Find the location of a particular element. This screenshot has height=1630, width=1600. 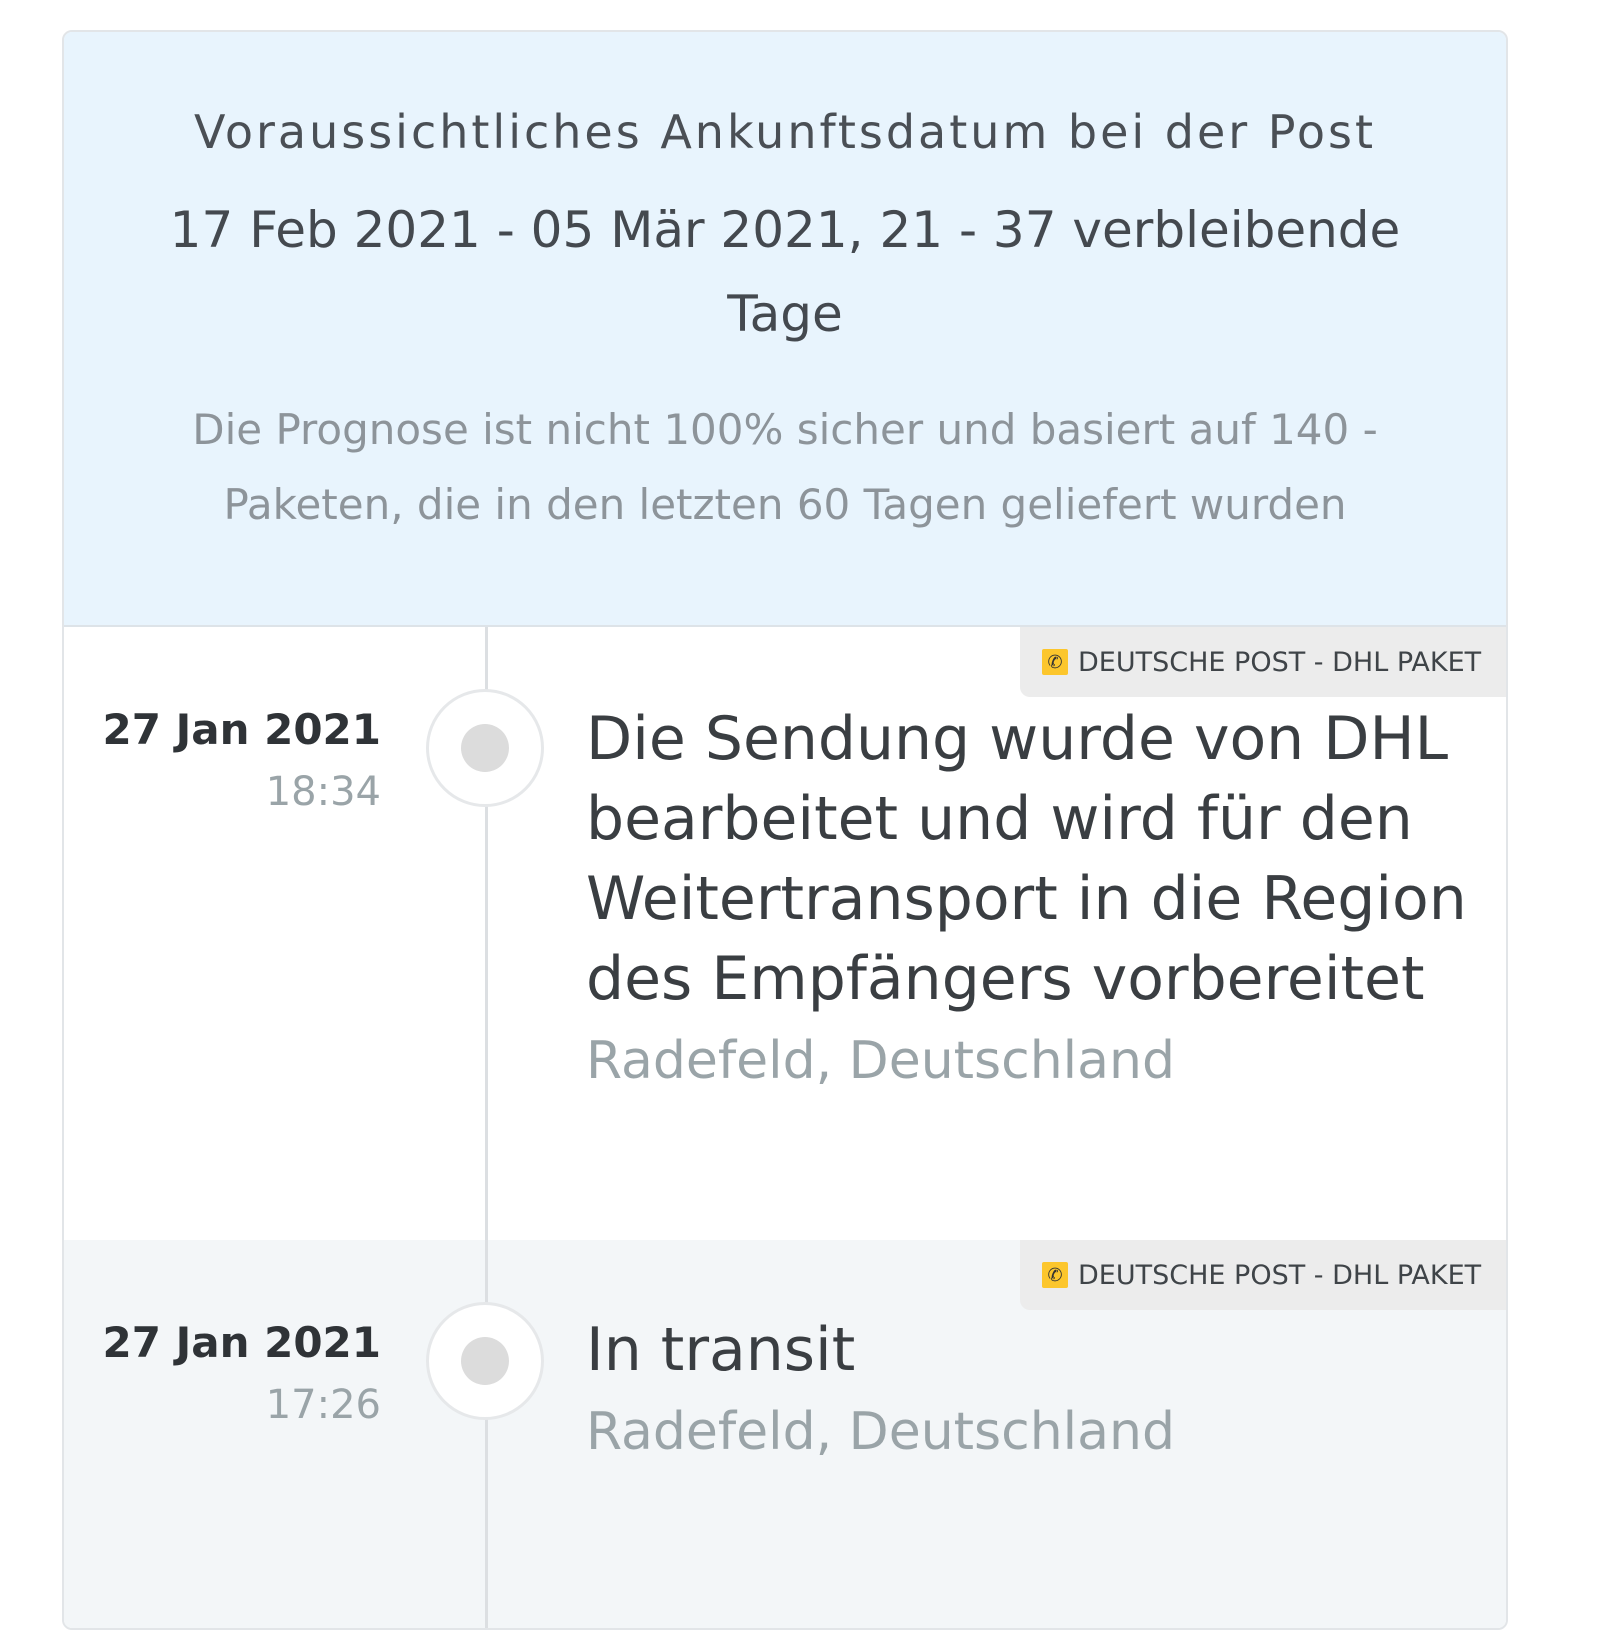

event-message: In transit is located at coordinates (721, 1350).